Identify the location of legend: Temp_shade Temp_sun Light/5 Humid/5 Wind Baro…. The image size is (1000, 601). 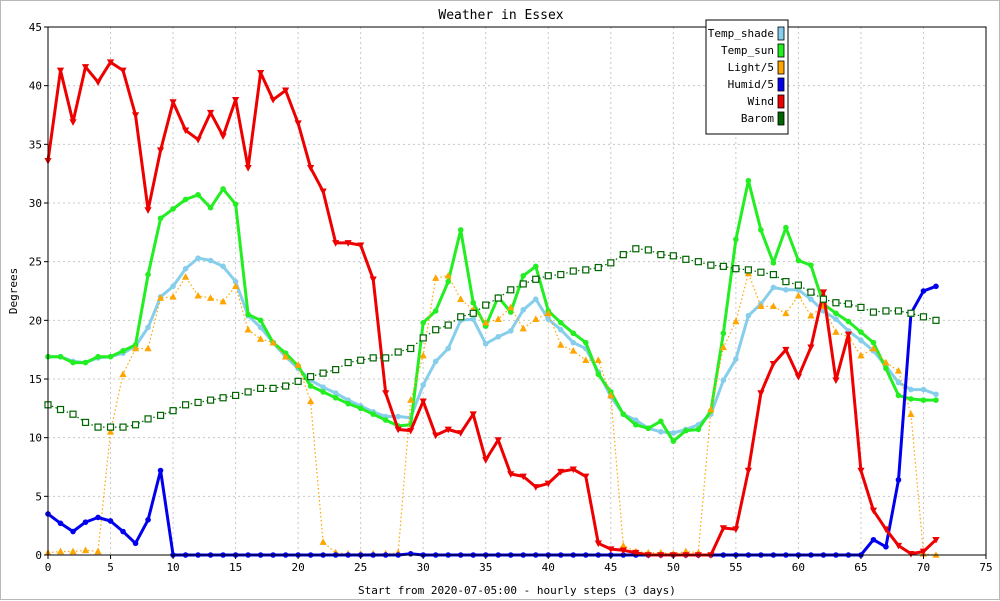
(747, 77).